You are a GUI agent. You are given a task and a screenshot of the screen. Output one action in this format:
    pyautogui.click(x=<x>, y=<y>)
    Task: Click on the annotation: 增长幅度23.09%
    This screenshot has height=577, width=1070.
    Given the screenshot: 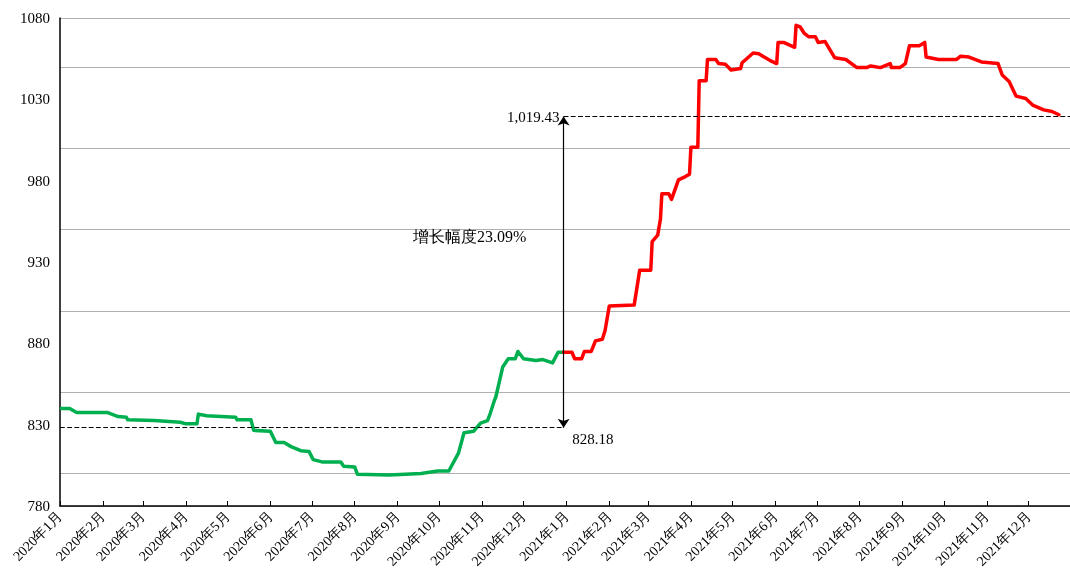 What is the action you would take?
    pyautogui.click(x=469, y=236)
    